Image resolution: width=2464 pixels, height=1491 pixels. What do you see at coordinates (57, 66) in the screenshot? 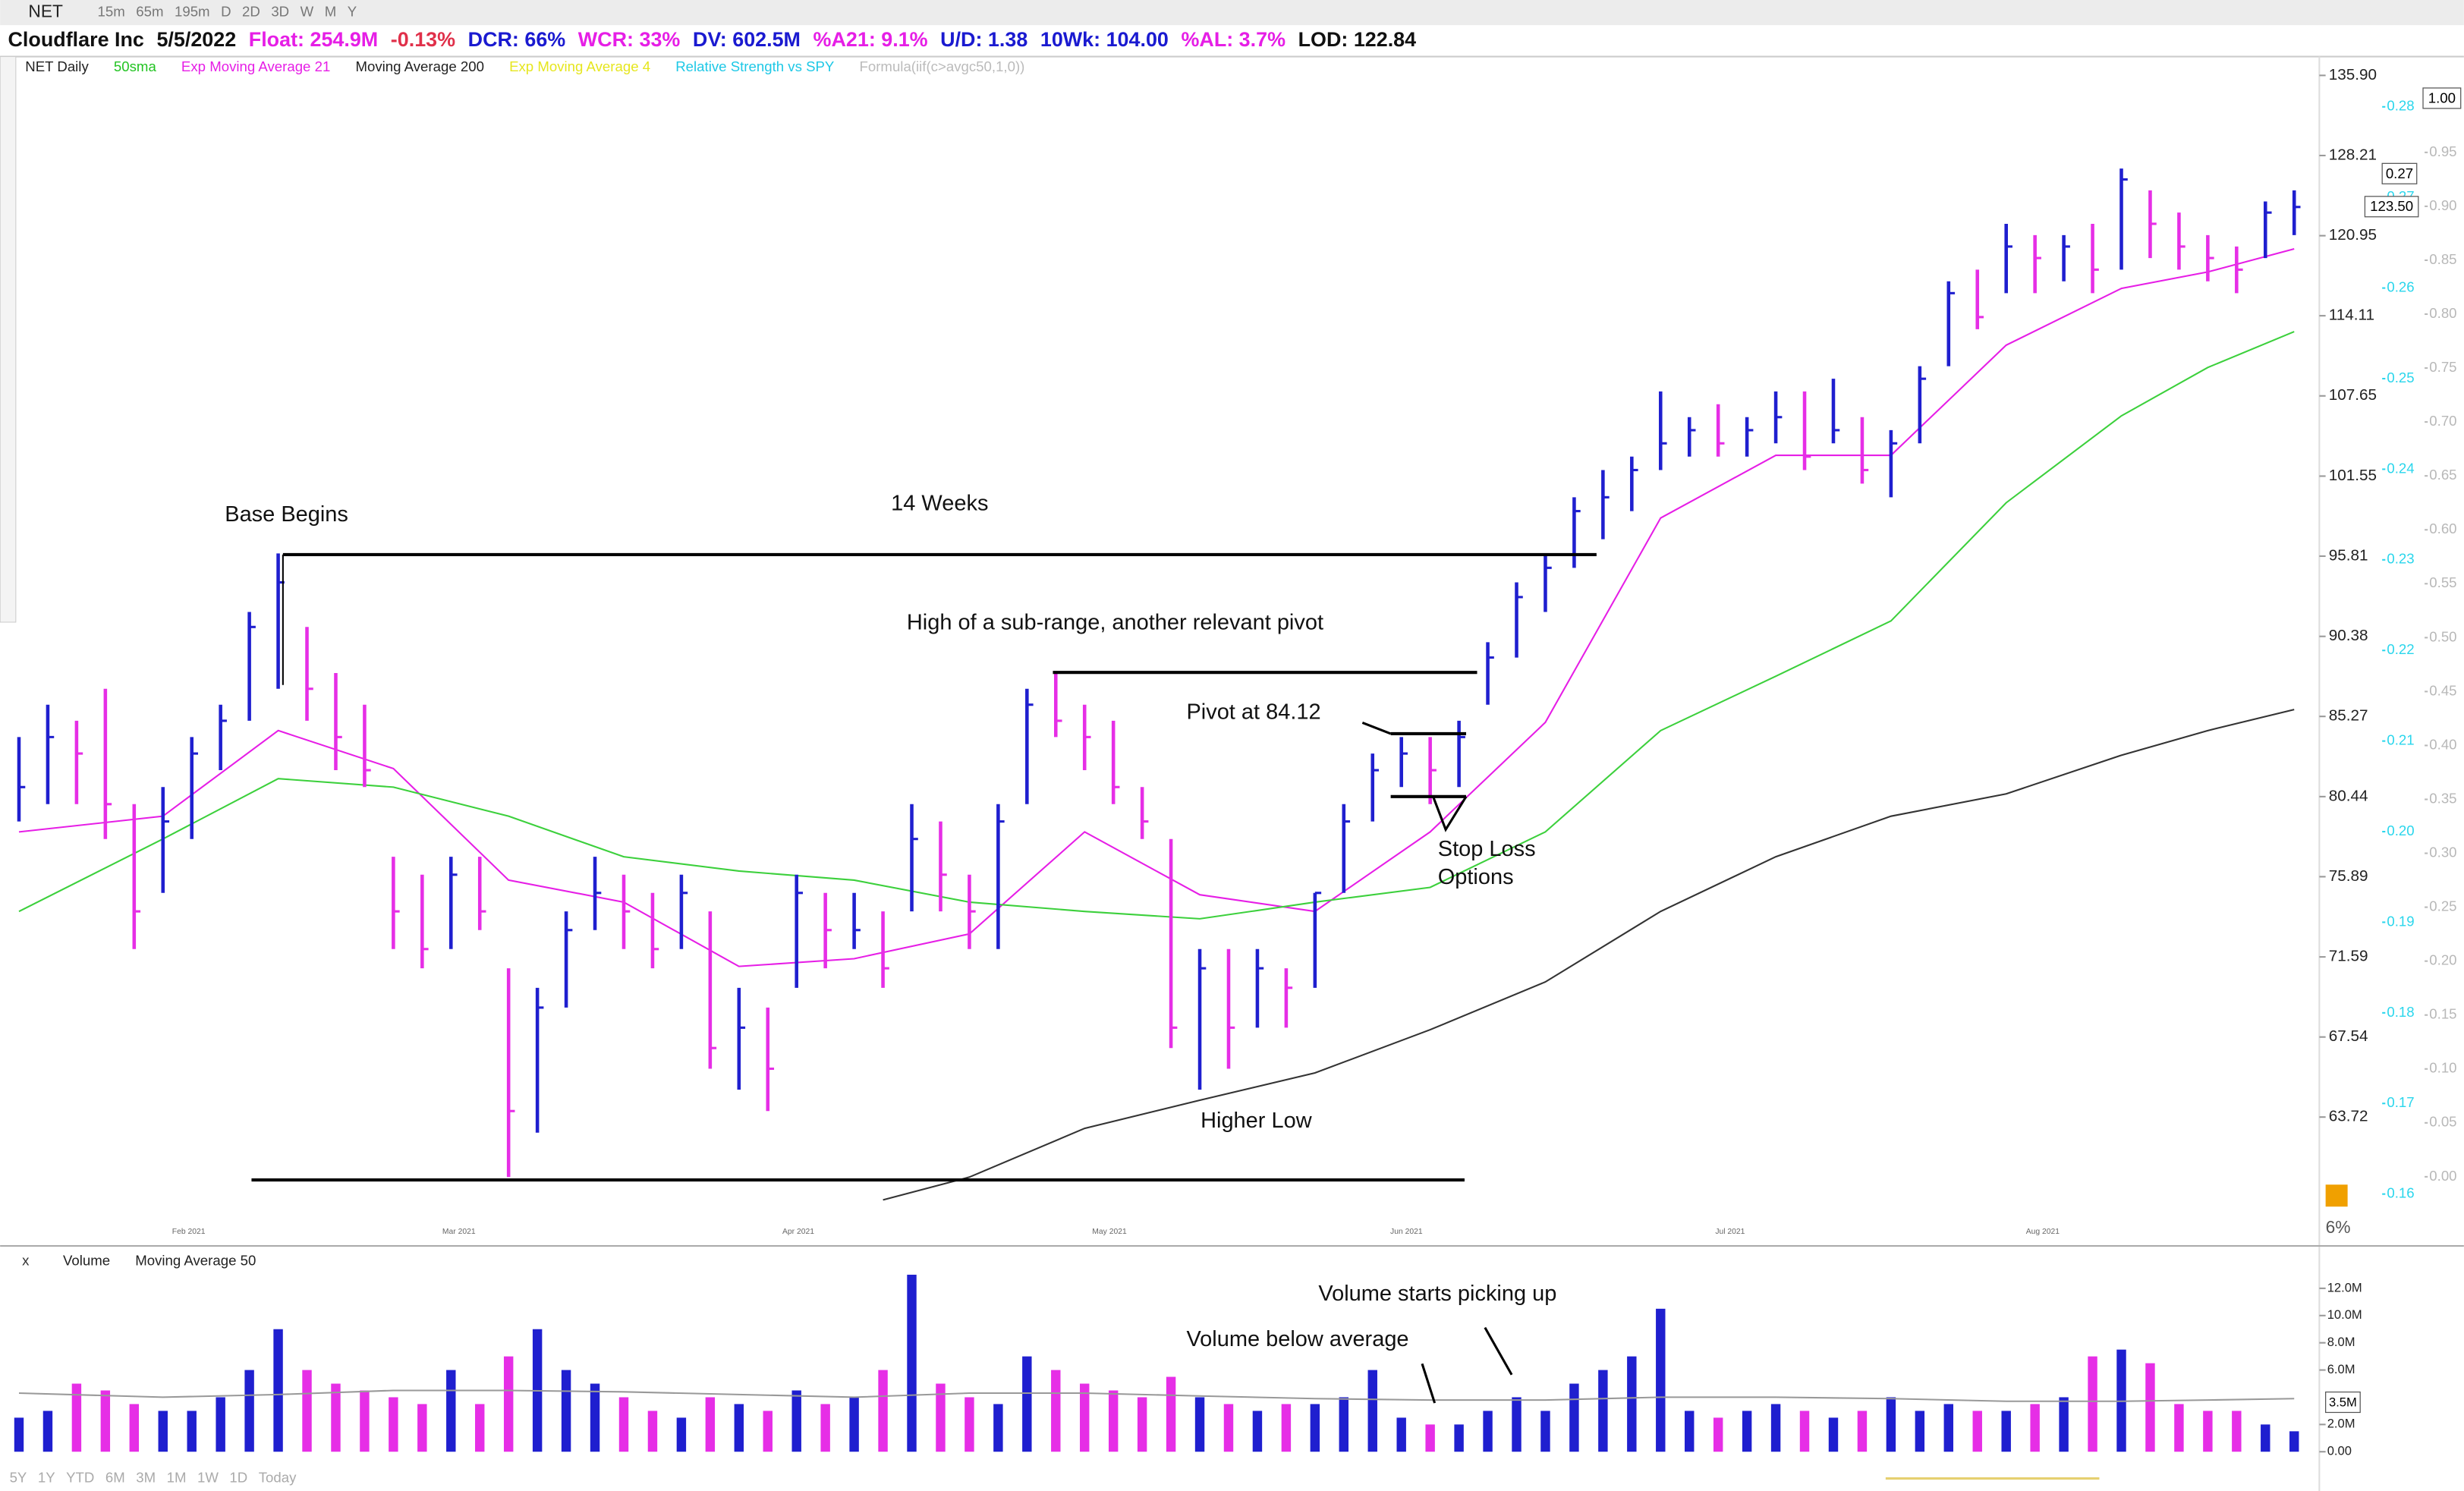
I see `legend-item: NET Daily` at bounding box center [57, 66].